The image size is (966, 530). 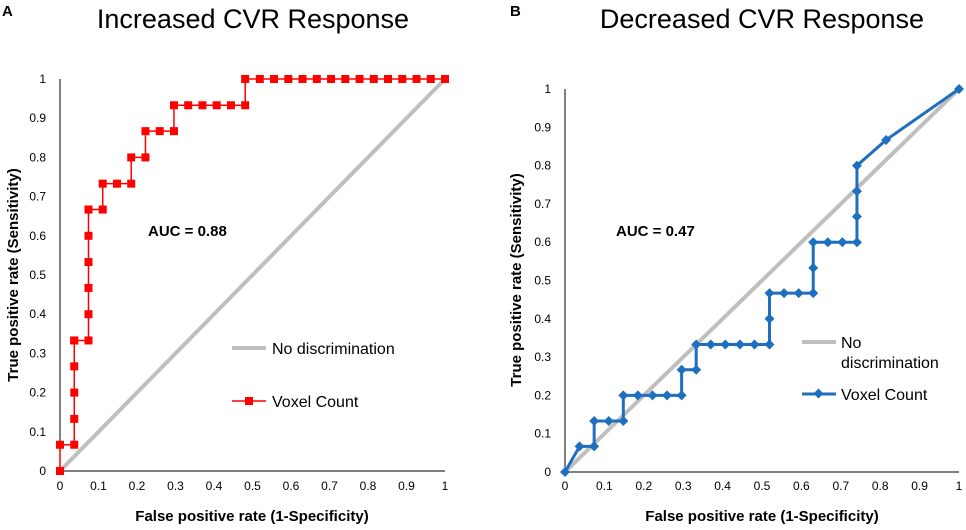 What do you see at coordinates (604, 486) in the screenshot?
I see `panel-b-x-tick-label: 0.1` at bounding box center [604, 486].